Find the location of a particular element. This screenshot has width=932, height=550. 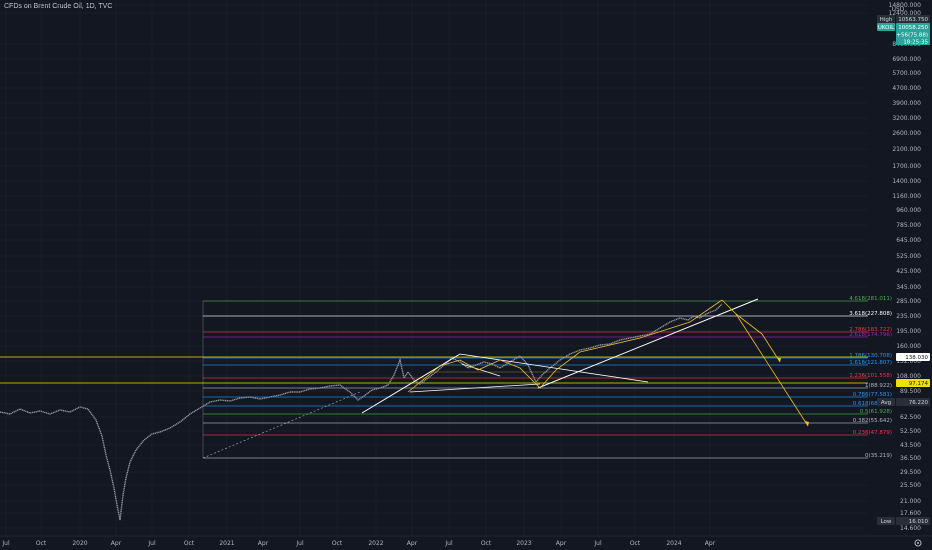

x-tick-label: 2020 is located at coordinates (79, 543).